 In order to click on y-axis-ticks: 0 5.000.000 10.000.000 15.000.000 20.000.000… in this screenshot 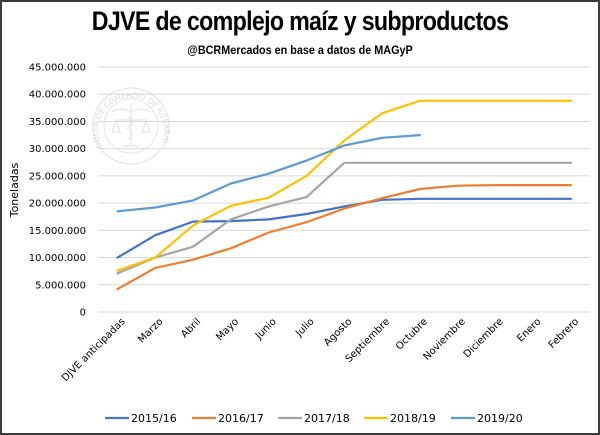, I will do `click(57, 191)`.